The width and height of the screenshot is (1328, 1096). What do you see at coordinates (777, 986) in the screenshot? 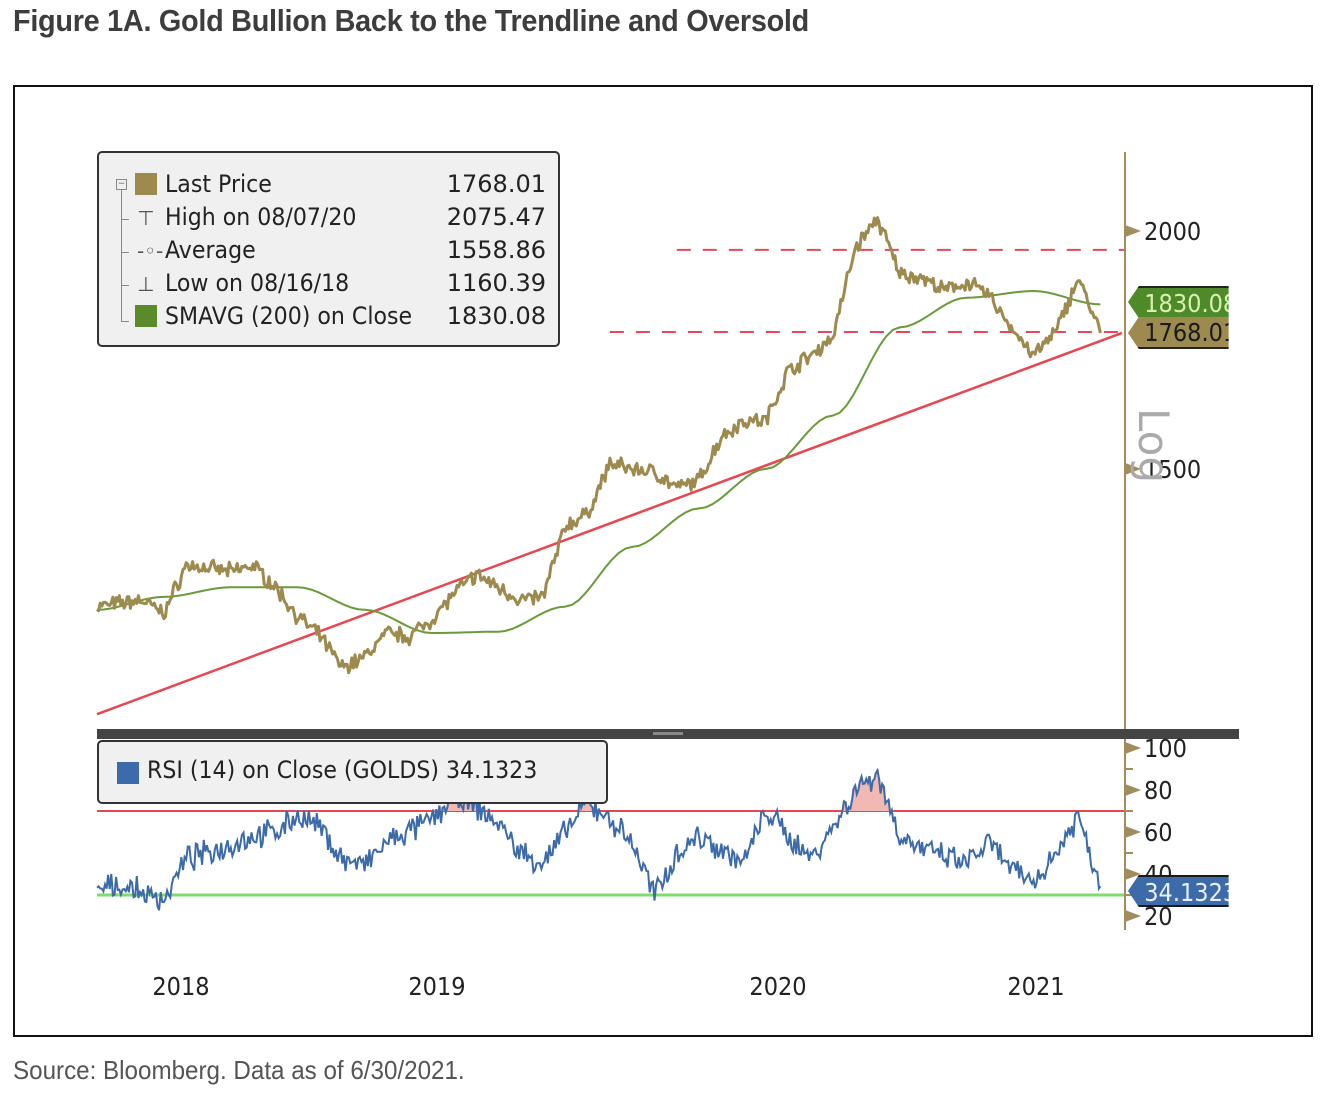
I see `x-tick-label: 2020` at bounding box center [777, 986].